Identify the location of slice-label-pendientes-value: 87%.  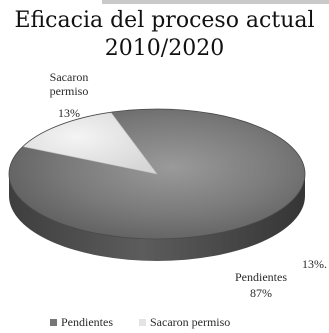
(261, 293).